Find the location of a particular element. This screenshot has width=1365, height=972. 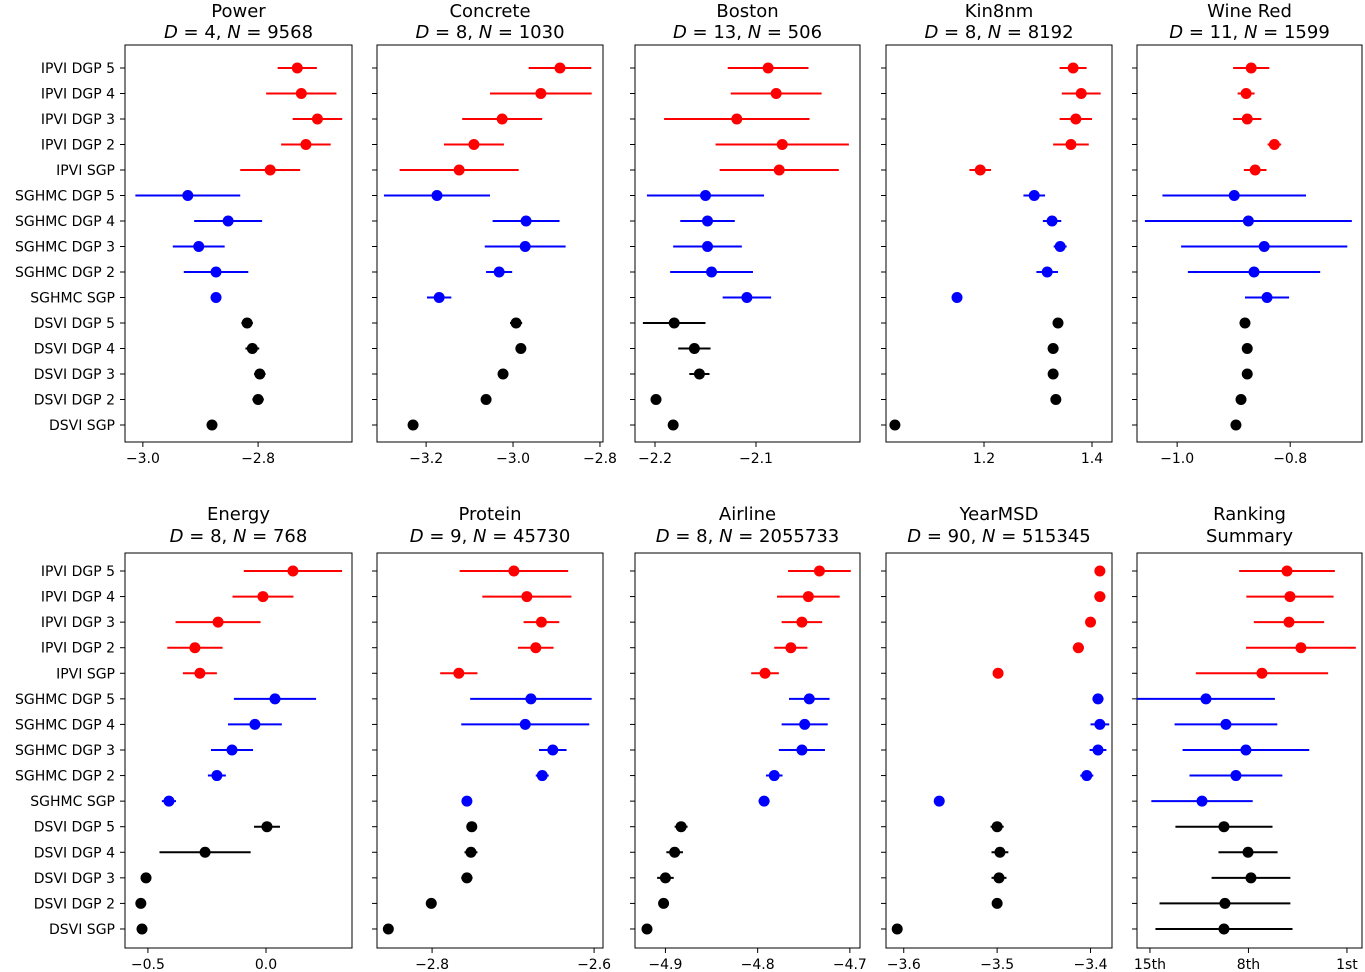

x-tick-label: −1.0 is located at coordinates (1177, 459).